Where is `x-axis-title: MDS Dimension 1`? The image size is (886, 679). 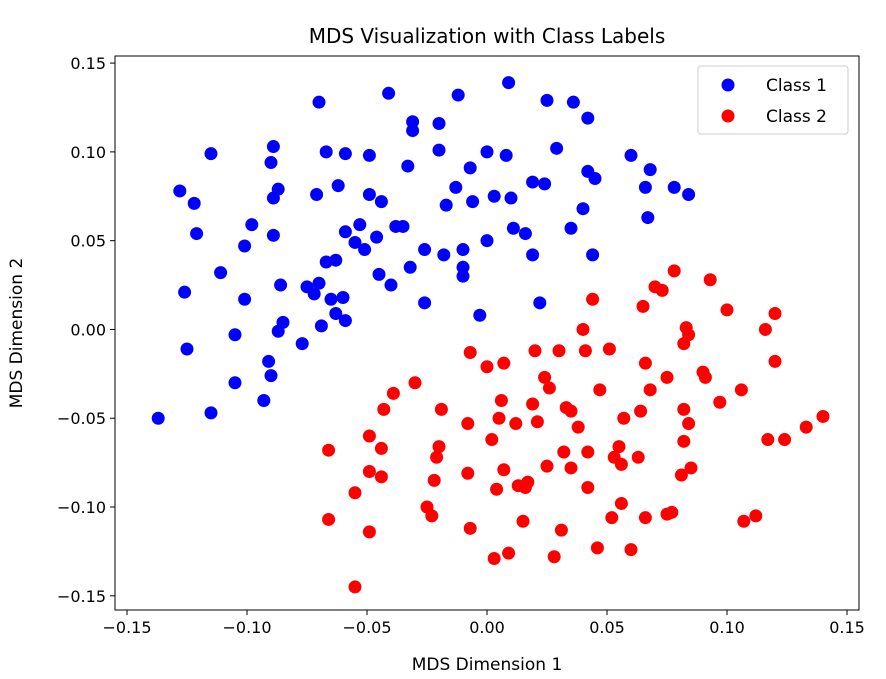
x-axis-title: MDS Dimension 1 is located at coordinates (487, 665).